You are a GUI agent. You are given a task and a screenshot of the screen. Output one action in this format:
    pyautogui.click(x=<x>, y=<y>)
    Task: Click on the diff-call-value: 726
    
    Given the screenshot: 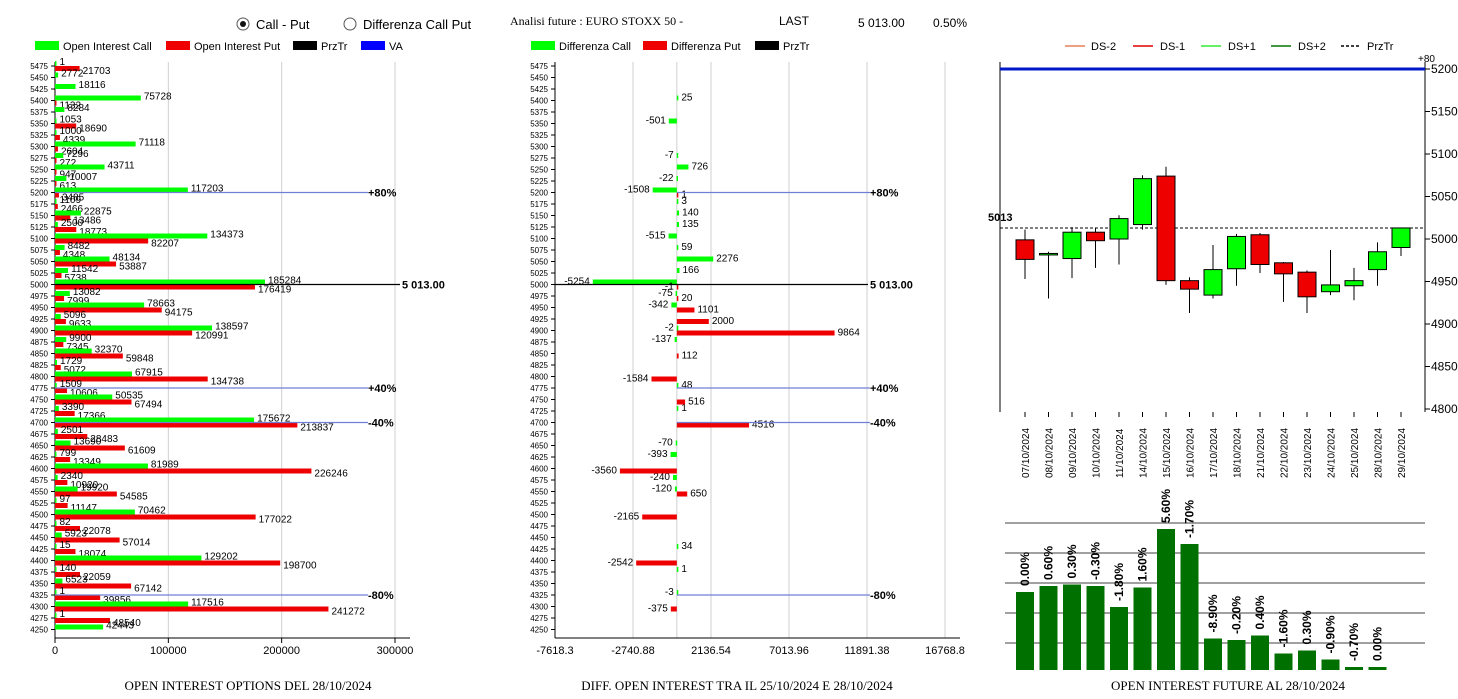 What is the action you would take?
    pyautogui.click(x=699, y=167)
    